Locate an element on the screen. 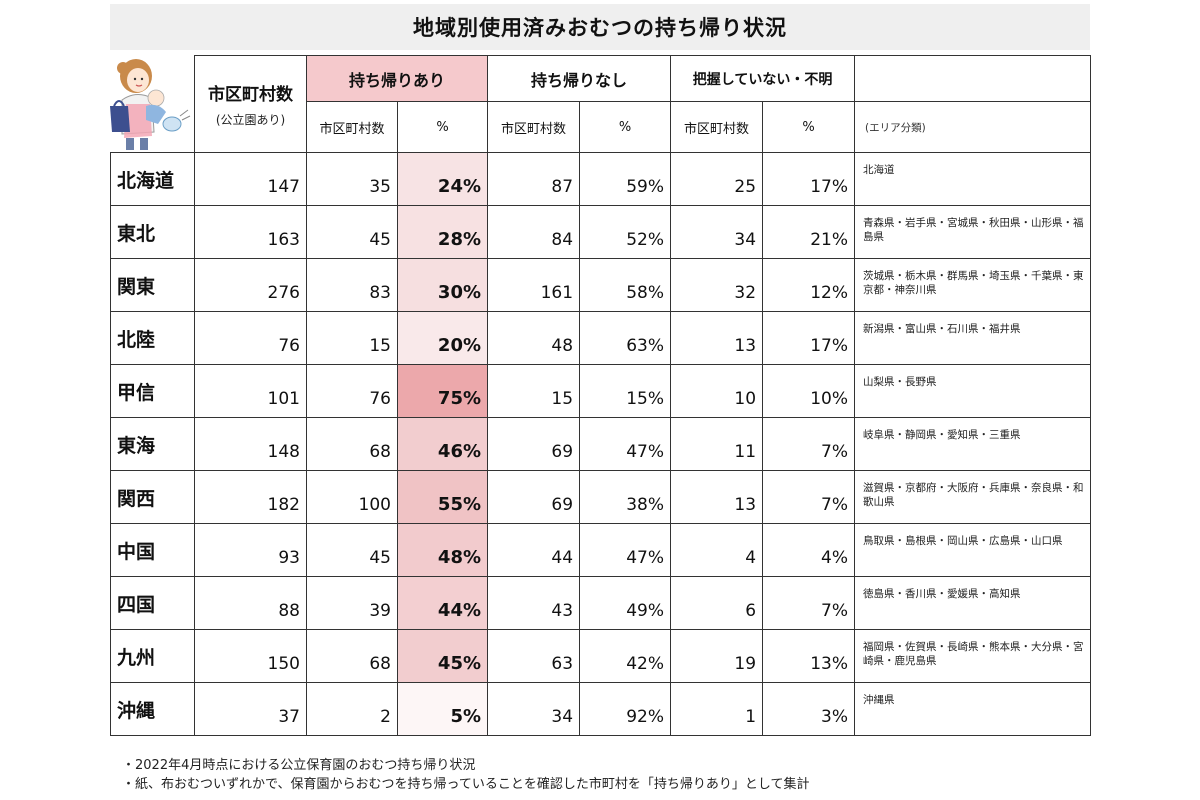 The image size is (1200, 800). header-area-label: (エリア分類) is located at coordinates (973, 127).